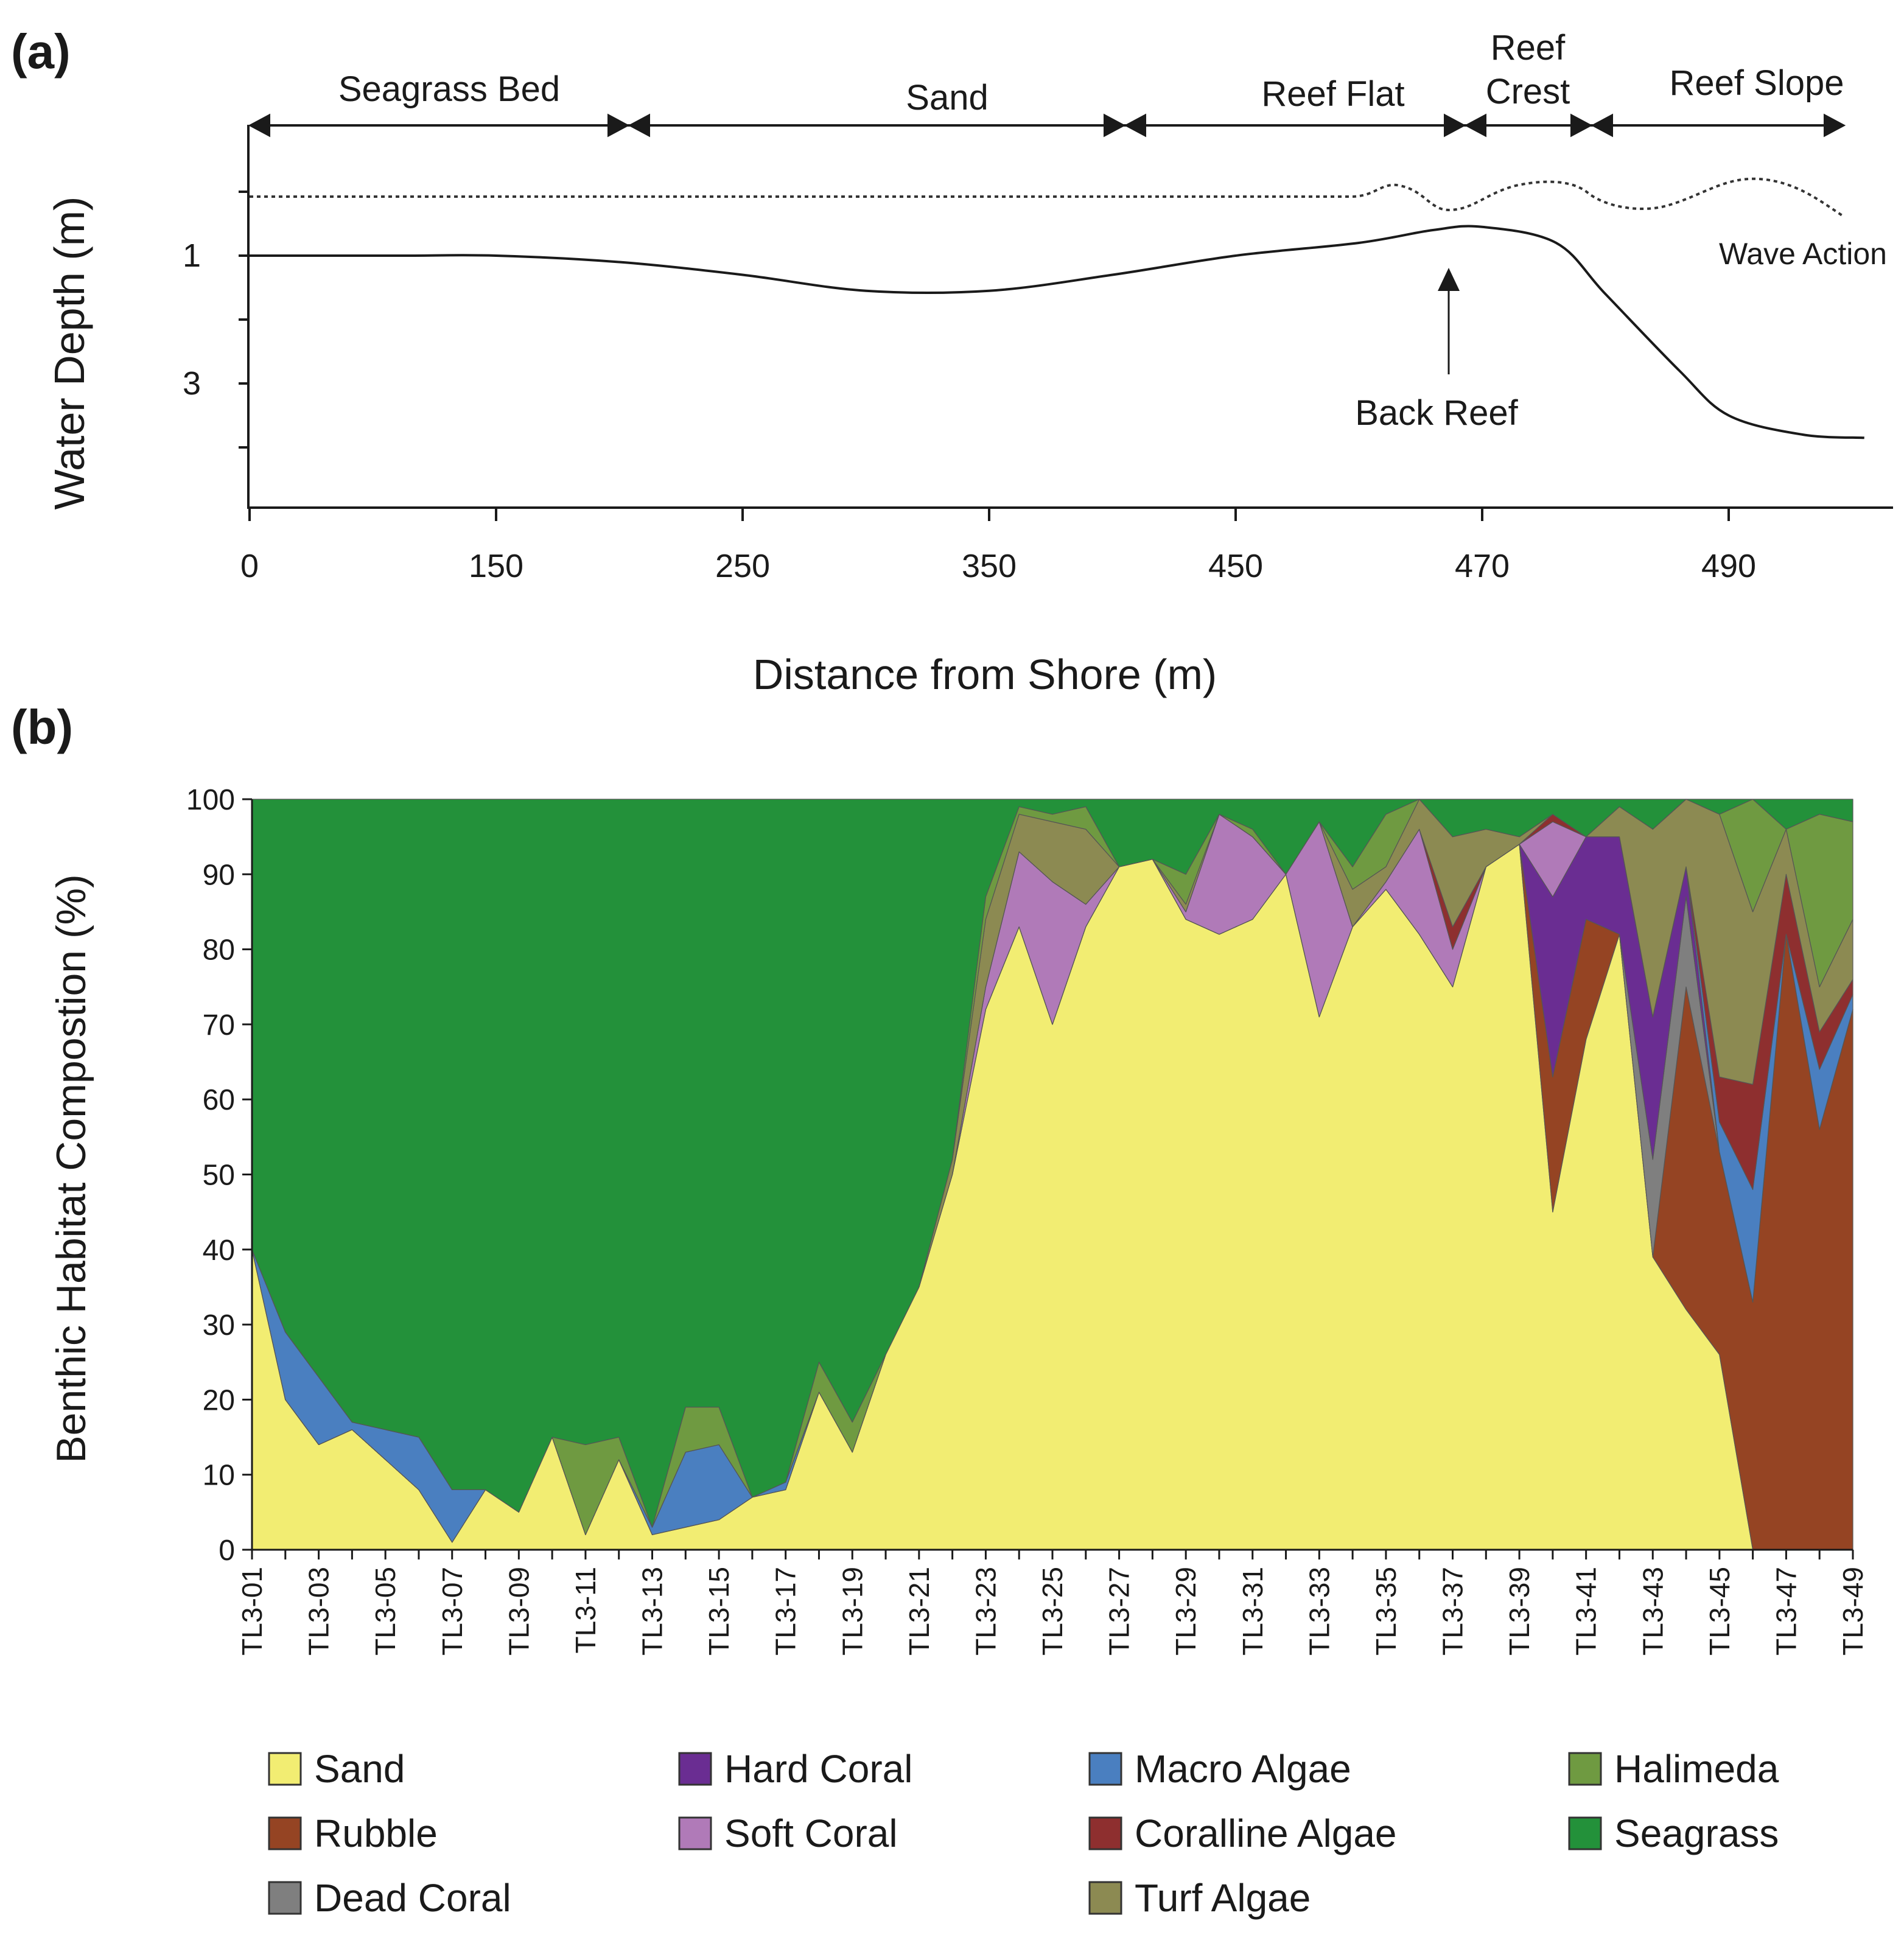  Describe the element at coordinates (1386, 1612) in the screenshot. I see `panel-b-x-tick-label: TL3-35` at that location.